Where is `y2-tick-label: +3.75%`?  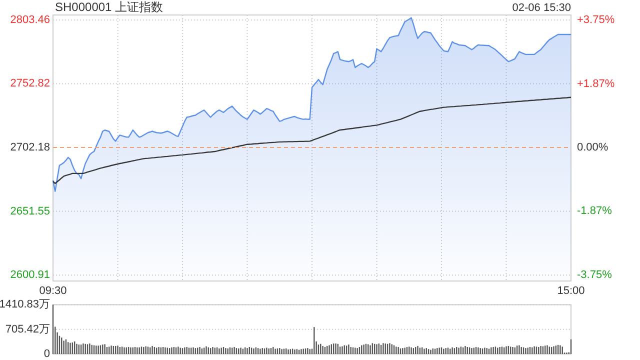 y2-tick-label: +3.75% is located at coordinates (596, 20).